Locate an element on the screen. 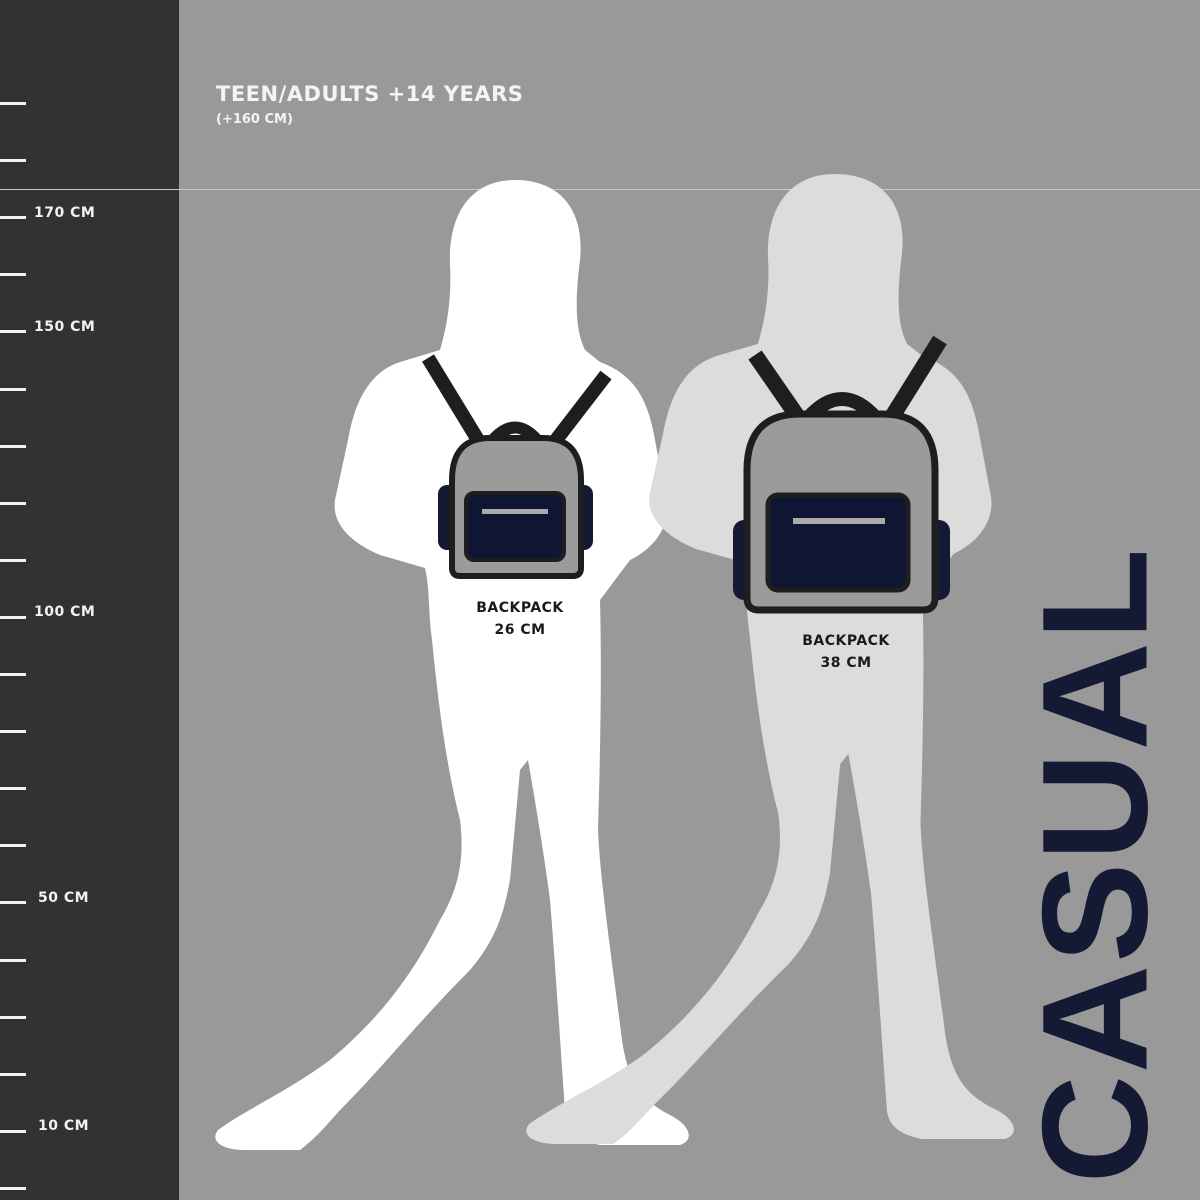 The height and width of the screenshot is (1200, 1200). page-title: TEEN/ADULTS +14 YEARS is located at coordinates (370, 94).